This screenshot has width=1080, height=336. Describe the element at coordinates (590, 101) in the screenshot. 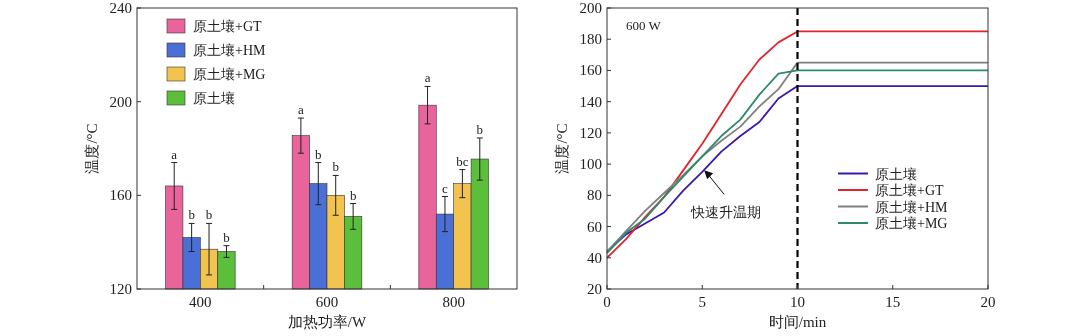

I see `y-tick-label: 140` at that location.